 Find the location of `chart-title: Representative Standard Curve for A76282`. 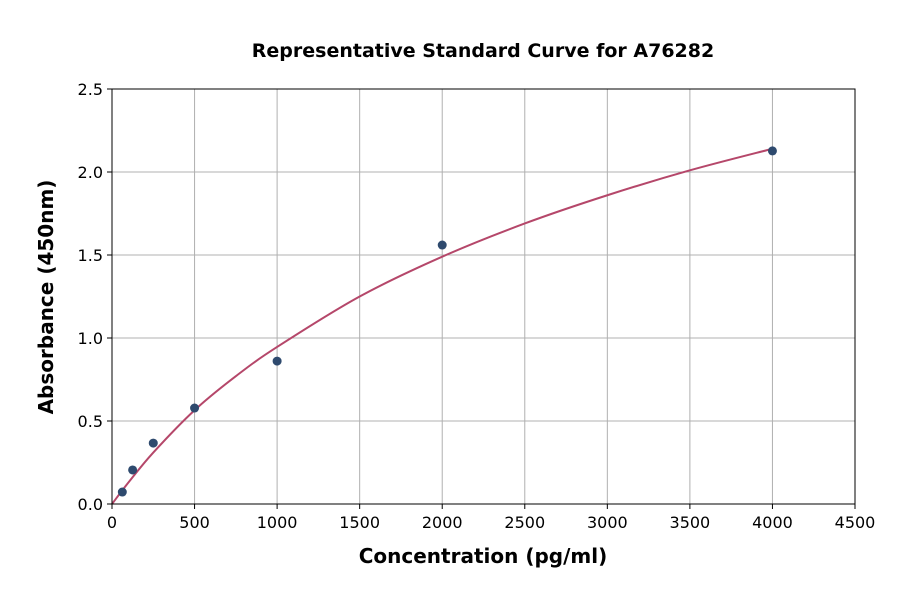

chart-title: Representative Standard Curve for A76282 is located at coordinates (483, 51).